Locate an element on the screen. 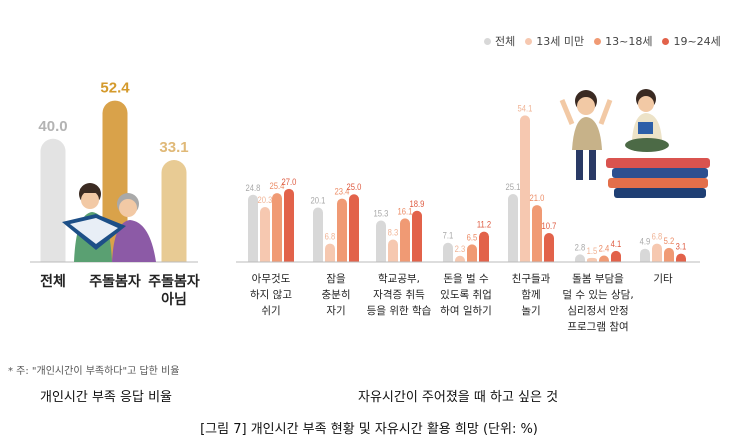 The width and height of the screenshot is (738, 447). wish-value-label-0-2: 25.4 is located at coordinates (277, 186).